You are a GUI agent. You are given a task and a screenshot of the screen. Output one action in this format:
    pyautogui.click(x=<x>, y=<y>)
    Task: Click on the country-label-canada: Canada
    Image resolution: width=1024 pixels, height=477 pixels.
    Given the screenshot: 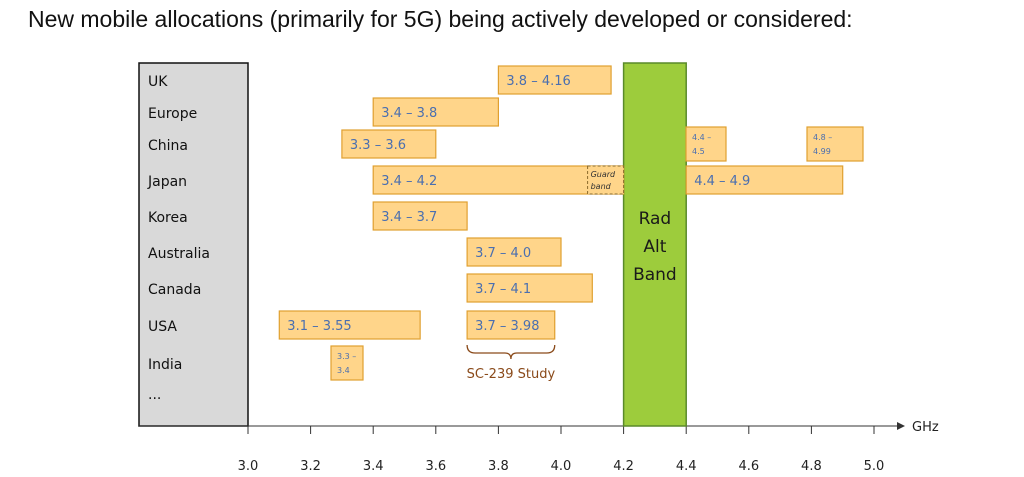 What is the action you would take?
    pyautogui.click(x=174, y=290)
    